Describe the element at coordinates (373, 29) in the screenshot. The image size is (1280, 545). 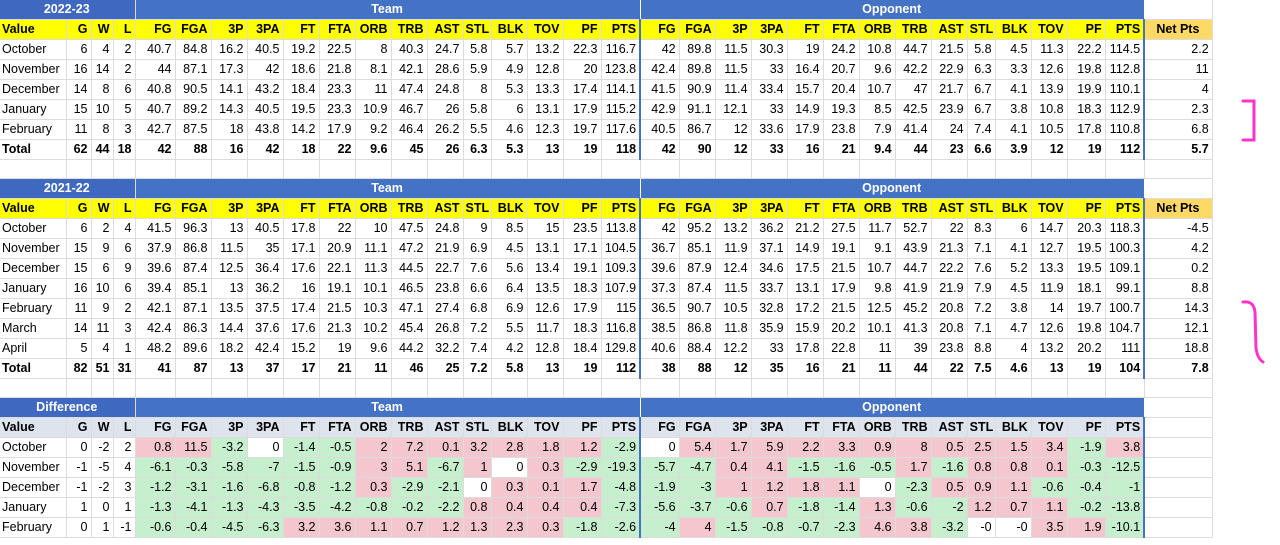
I see `column-header: ORB` at that location.